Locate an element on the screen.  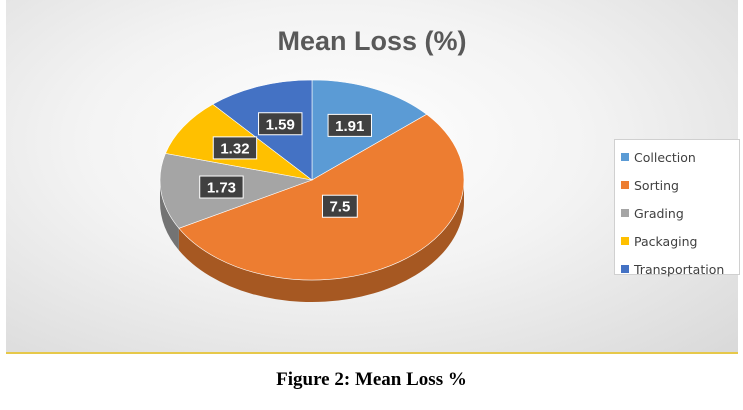
svg-text: 1.73 is located at coordinates (221, 188).